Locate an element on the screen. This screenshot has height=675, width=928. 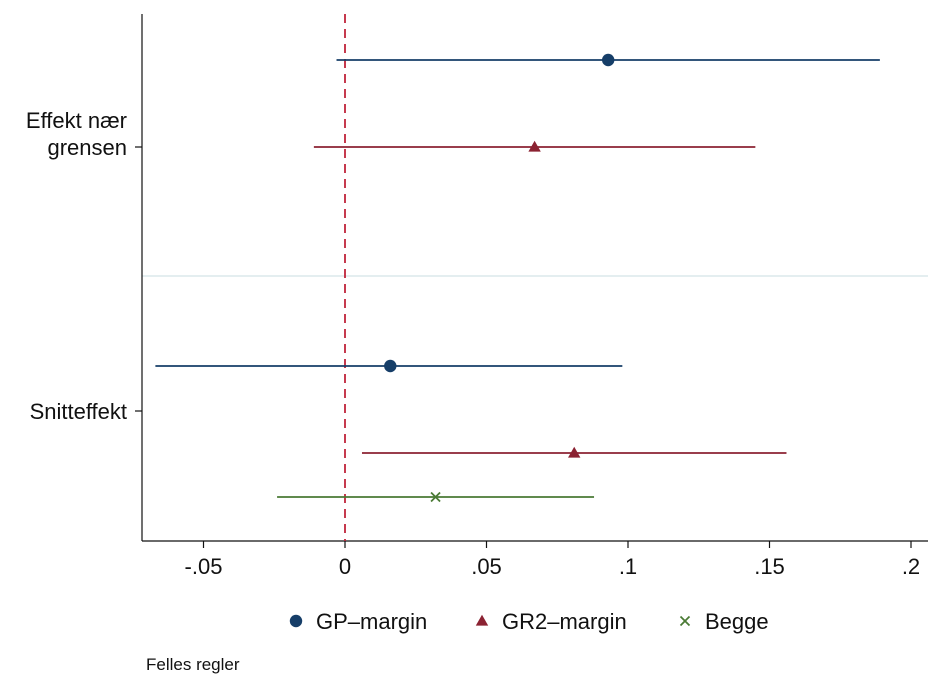
x-tick-label-3: .1 is located at coordinates (628, 566).